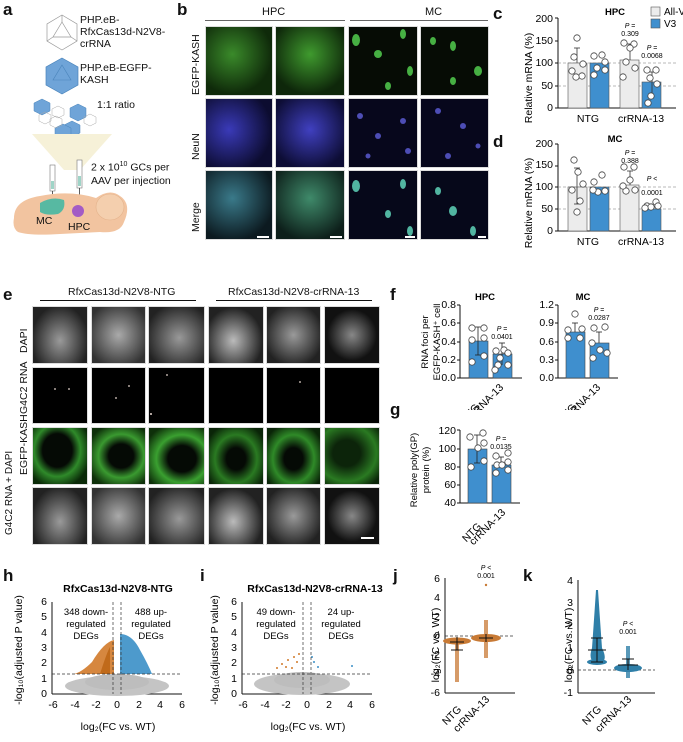 This screenshot has width=683, height=742. What do you see at coordinates (670, 24) in the screenshot?
I see `legend-label-v3: V3` at bounding box center [670, 24].